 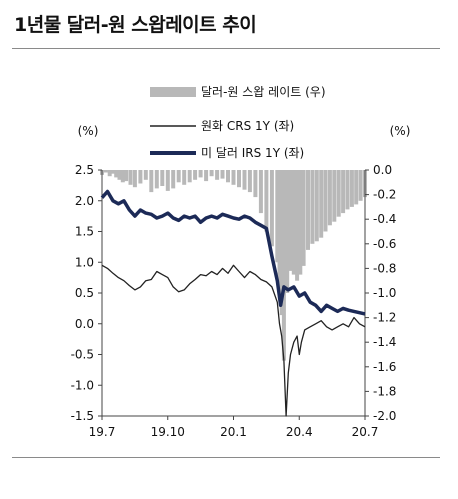 What do you see at coordinates (226, 48) in the screenshot?
I see `top-rule` at bounding box center [226, 48].